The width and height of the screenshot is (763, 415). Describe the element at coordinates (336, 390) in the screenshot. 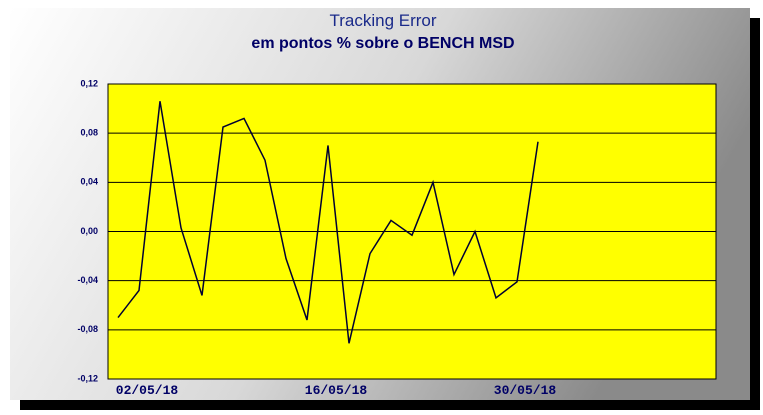

I see `x-tick-label: 16/05/18` at that location.